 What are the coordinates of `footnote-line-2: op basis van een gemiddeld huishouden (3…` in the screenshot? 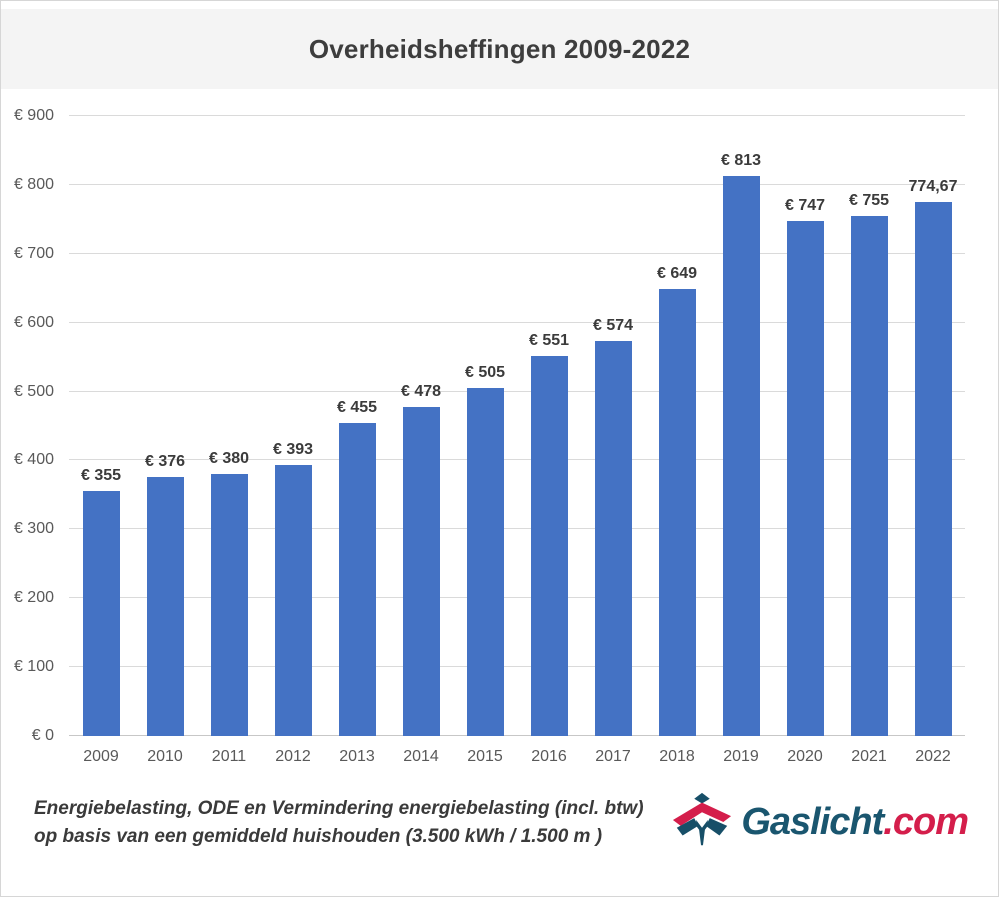 It's located at (318, 836).